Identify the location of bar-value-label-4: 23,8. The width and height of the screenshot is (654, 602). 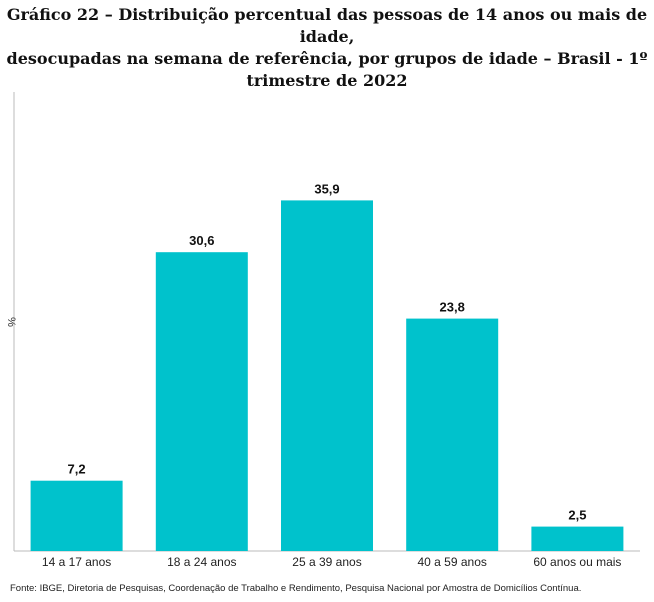
(452, 307).